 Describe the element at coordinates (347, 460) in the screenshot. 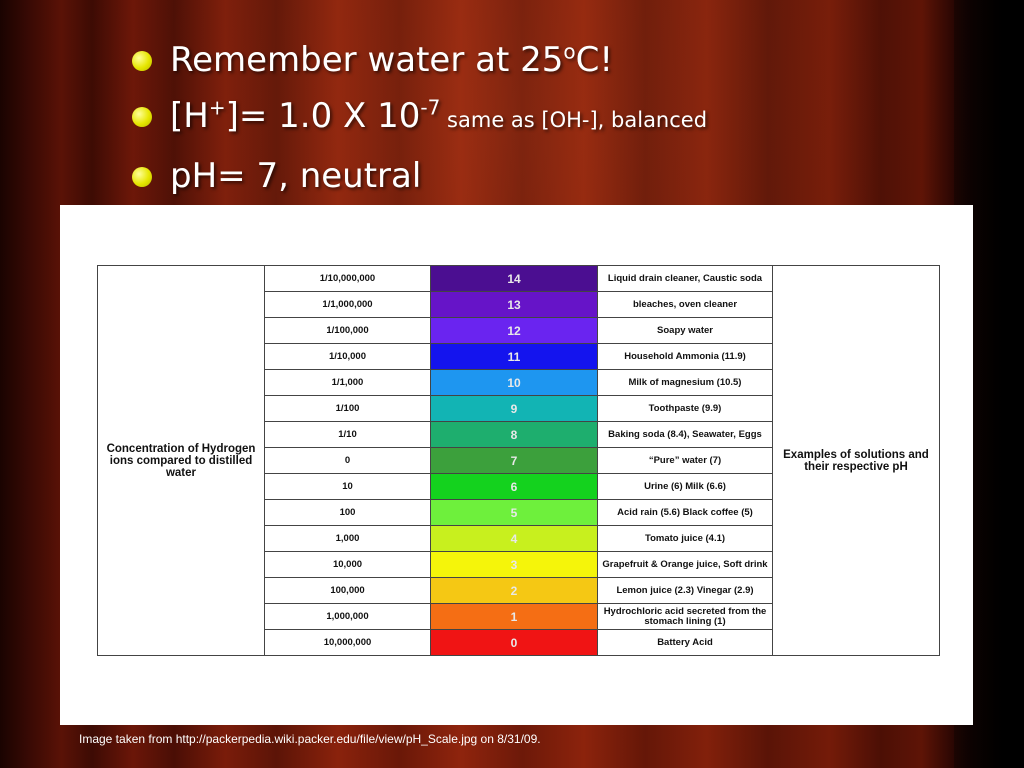

I see `concentration-cell: 0` at that location.